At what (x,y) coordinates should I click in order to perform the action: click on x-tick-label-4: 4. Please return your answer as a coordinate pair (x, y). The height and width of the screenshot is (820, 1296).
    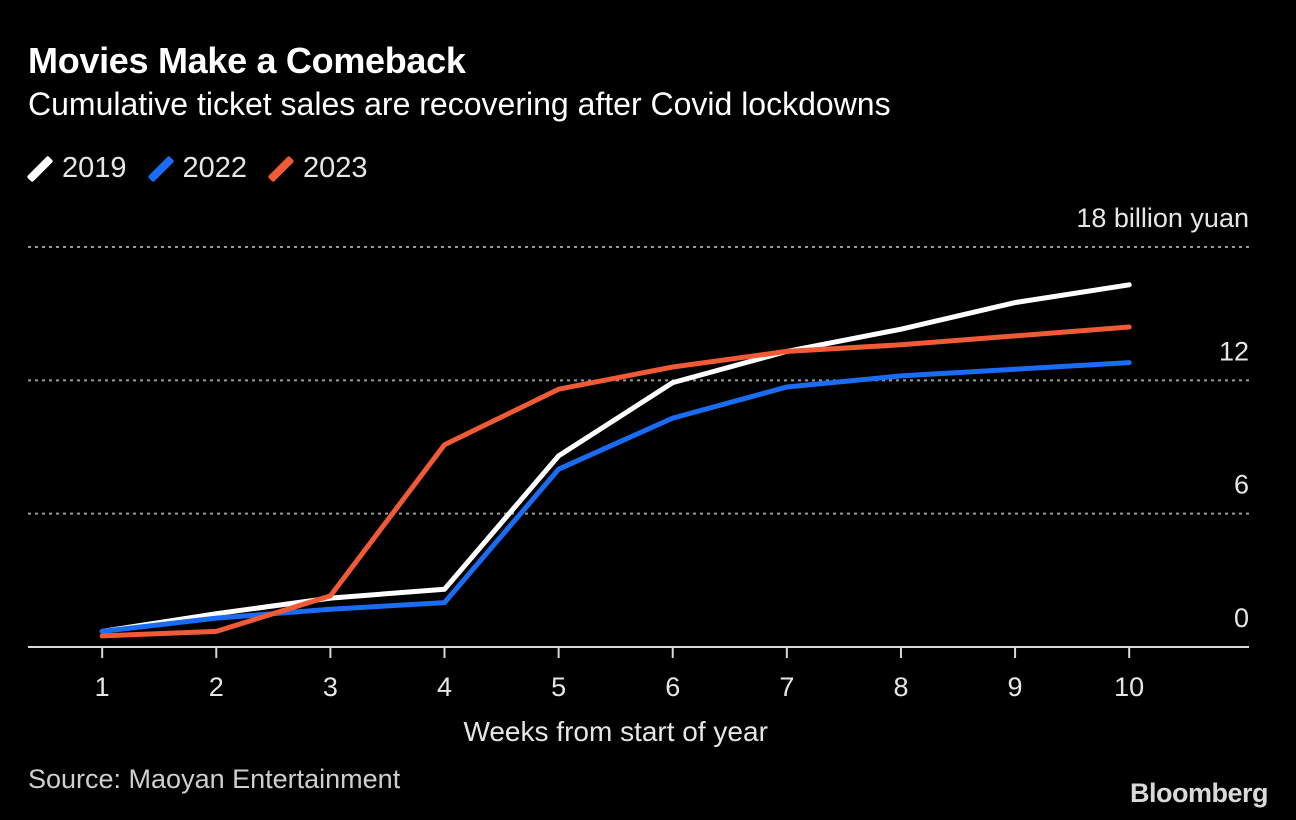
    Looking at the image, I should click on (444, 687).